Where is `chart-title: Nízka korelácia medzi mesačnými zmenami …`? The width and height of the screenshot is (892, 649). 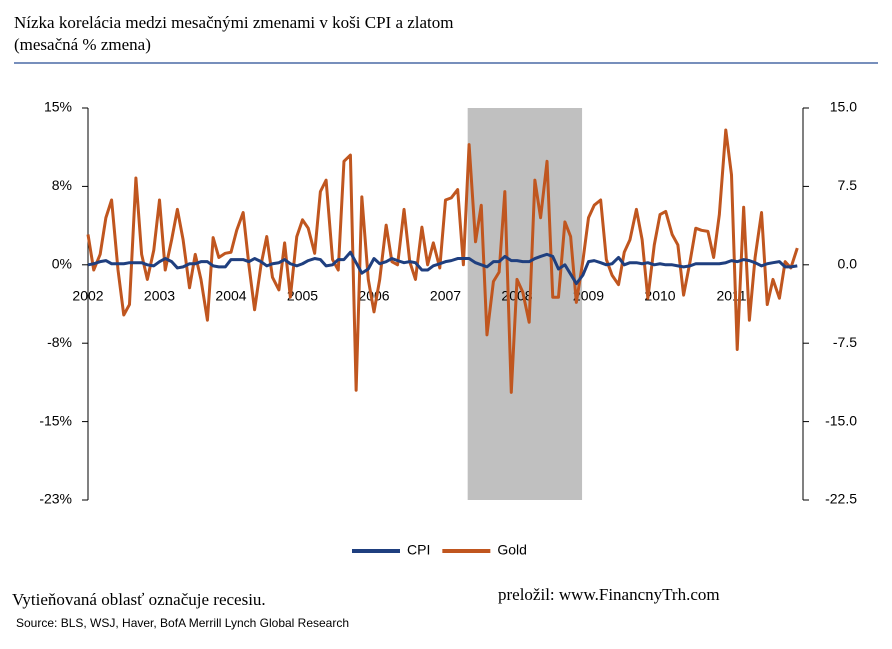 chart-title: Nízka korelácia medzi mesačnými zmenami … is located at coordinates (234, 22).